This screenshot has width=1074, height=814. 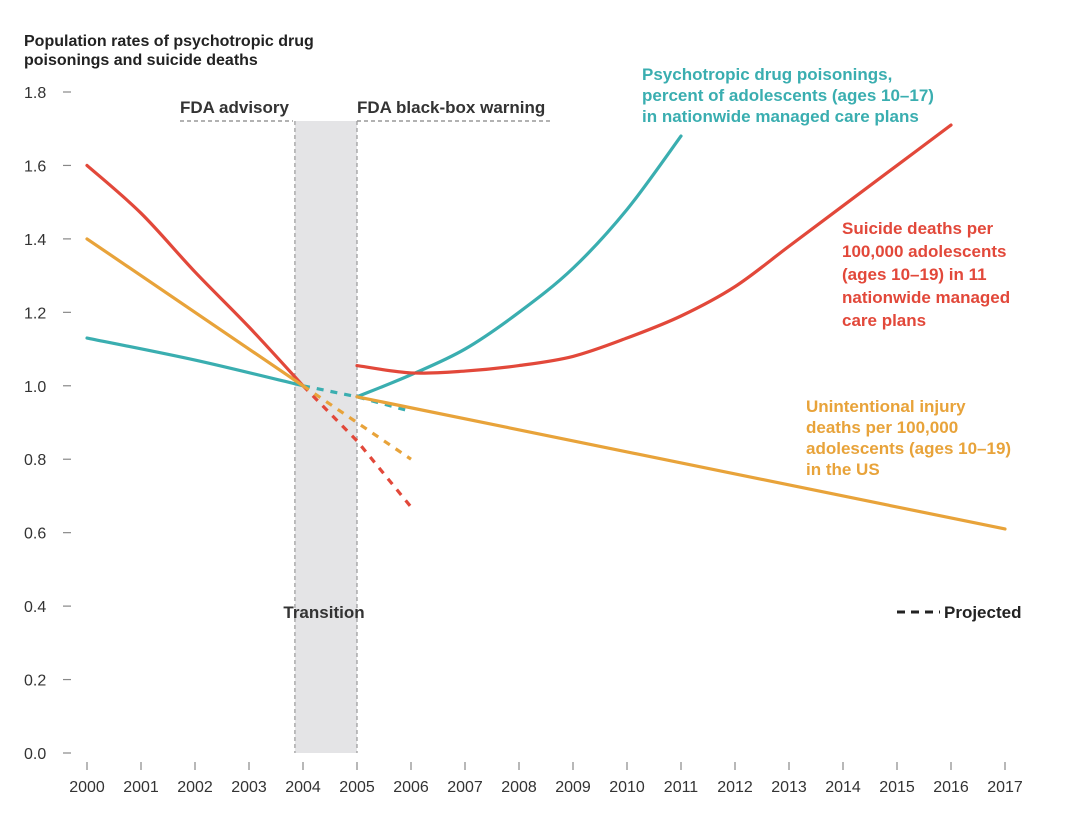 What do you see at coordinates (519, 787) in the screenshot?
I see `x-tick-label: 2008` at bounding box center [519, 787].